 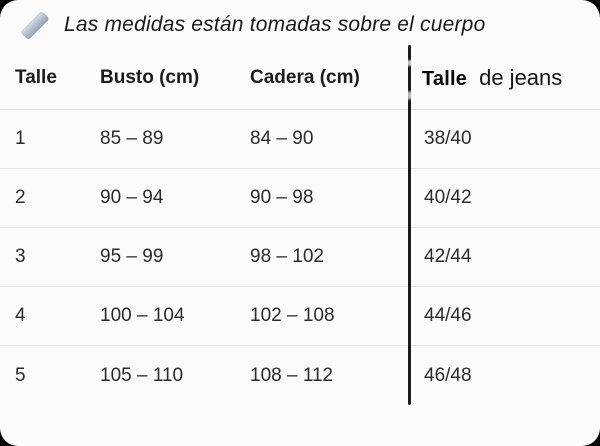 What do you see at coordinates (150, 77) in the screenshot?
I see `header-cell-busto: Busto (cm)` at bounding box center [150, 77].